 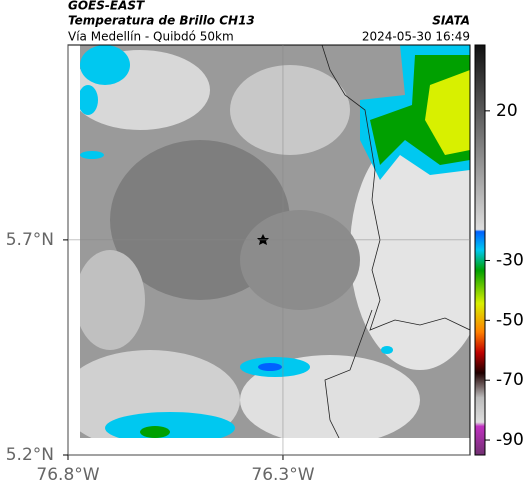 What do you see at coordinates (510, 440) in the screenshot?
I see `colorbar-tick-label: -90` at bounding box center [510, 440].